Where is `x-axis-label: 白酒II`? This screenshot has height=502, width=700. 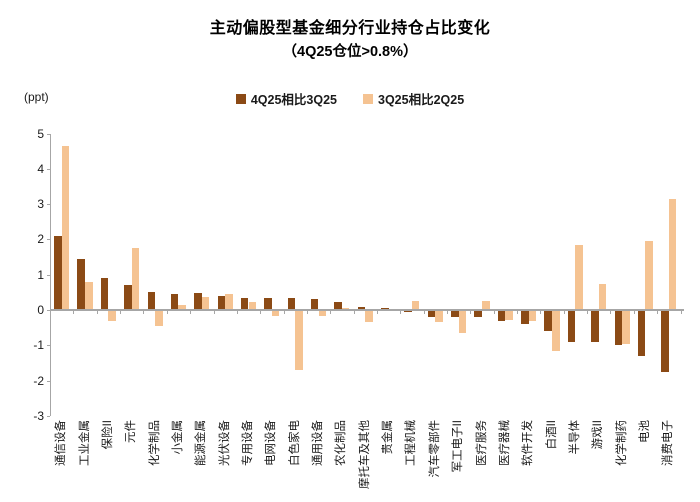 x-axis-label: 白酒II is located at coordinates (551, 435).